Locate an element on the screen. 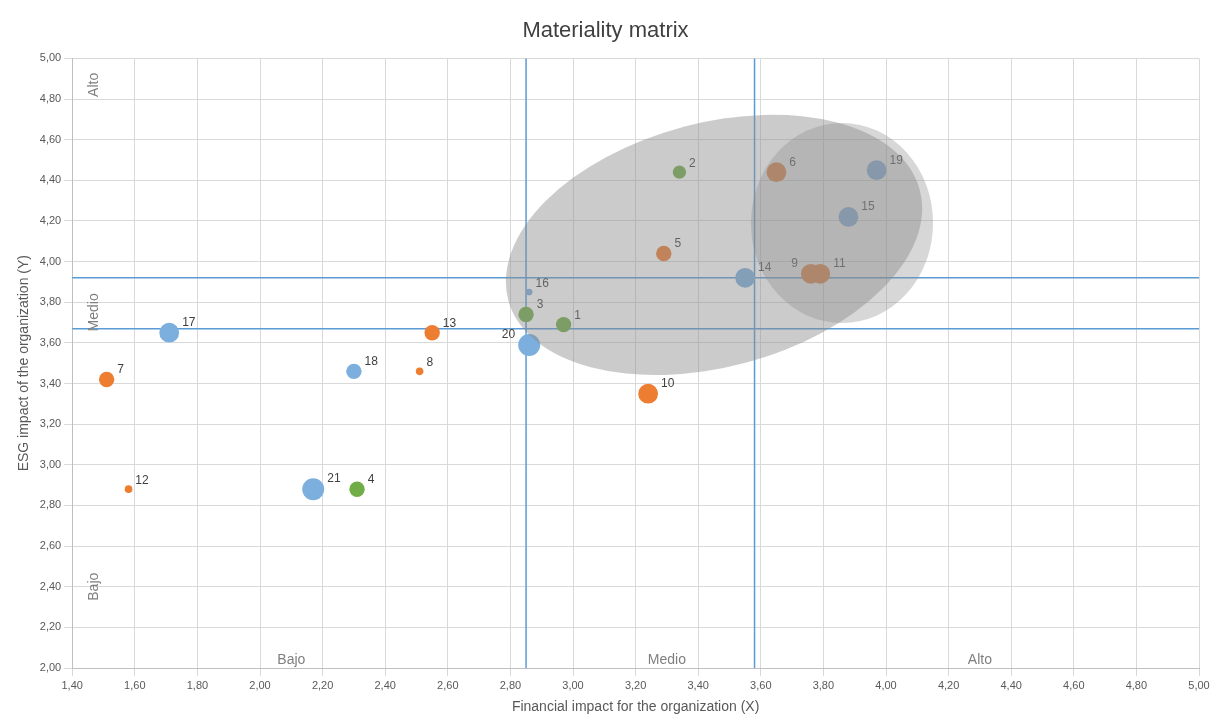 This screenshot has width=1225, height=728. series-label: 15 is located at coordinates (868, 206).